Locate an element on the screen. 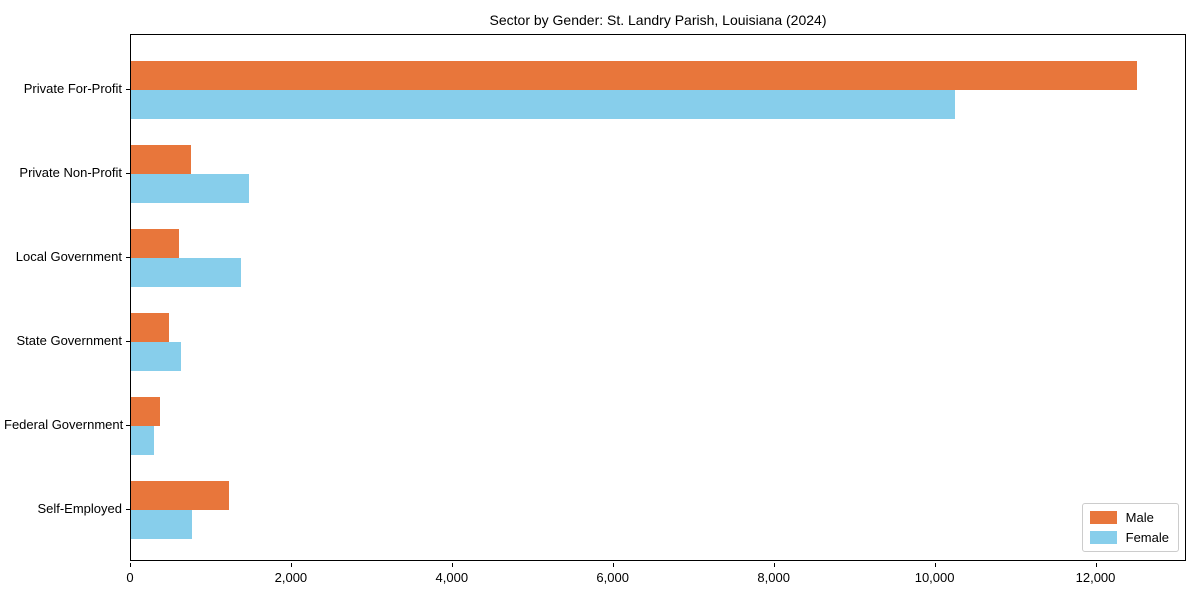 The width and height of the screenshot is (1200, 600). xtick-label-6-000: 6,000 is located at coordinates (612, 577).